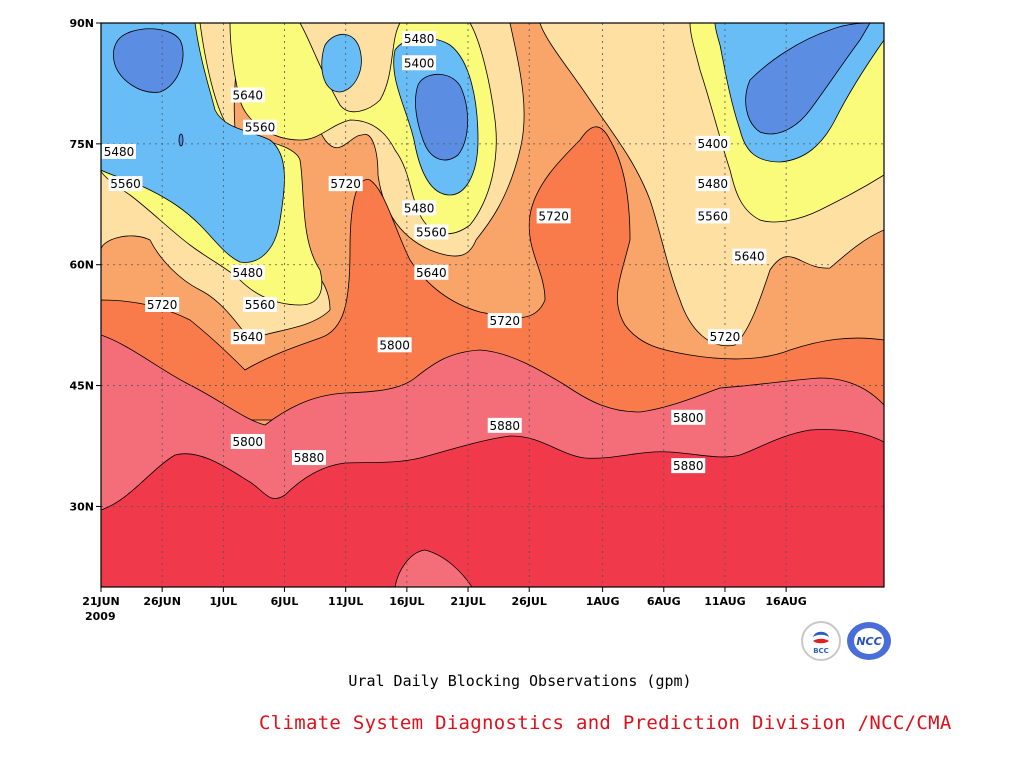 Image resolution: width=1024 pixels, height=768 pixels. Describe the element at coordinates (603, 601) in the screenshot. I see `x-tick-label: 1AUG` at that location.